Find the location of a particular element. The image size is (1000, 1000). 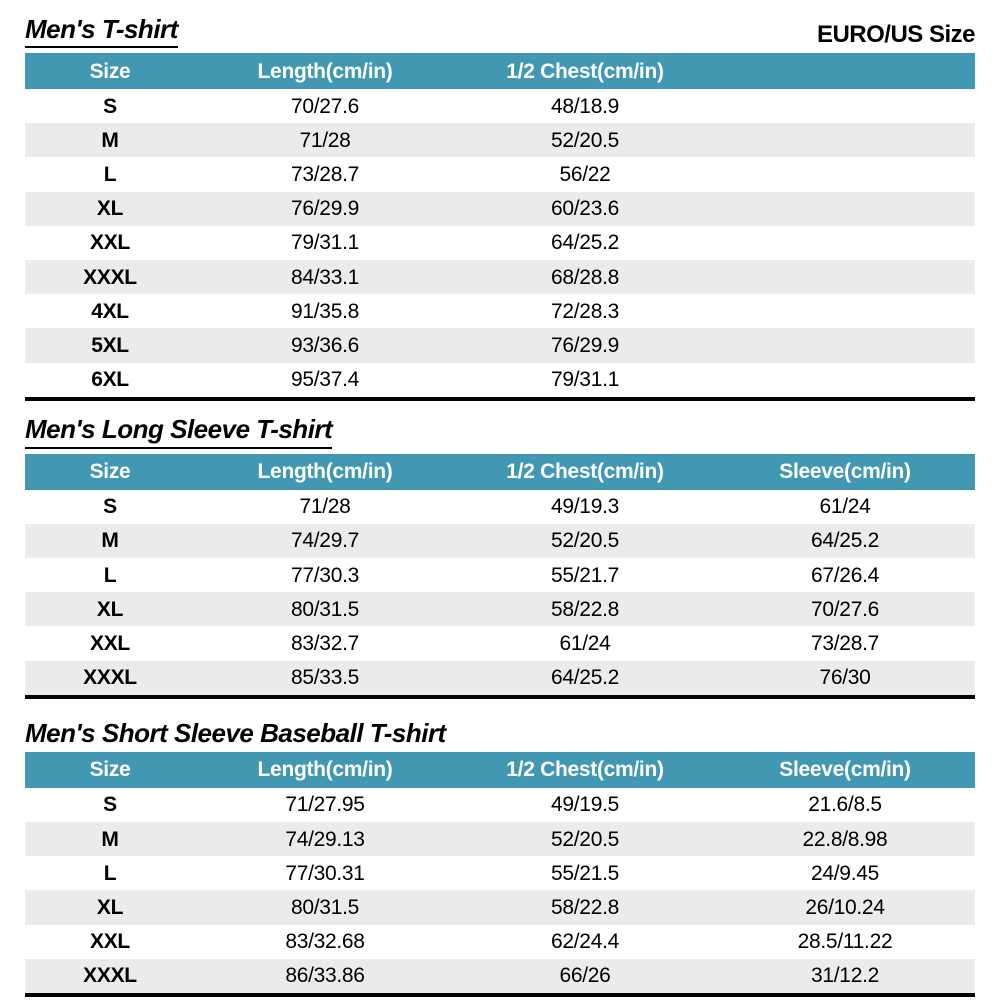

table-row: S 71/28 49/19.3 61/24 is located at coordinates (500, 506).